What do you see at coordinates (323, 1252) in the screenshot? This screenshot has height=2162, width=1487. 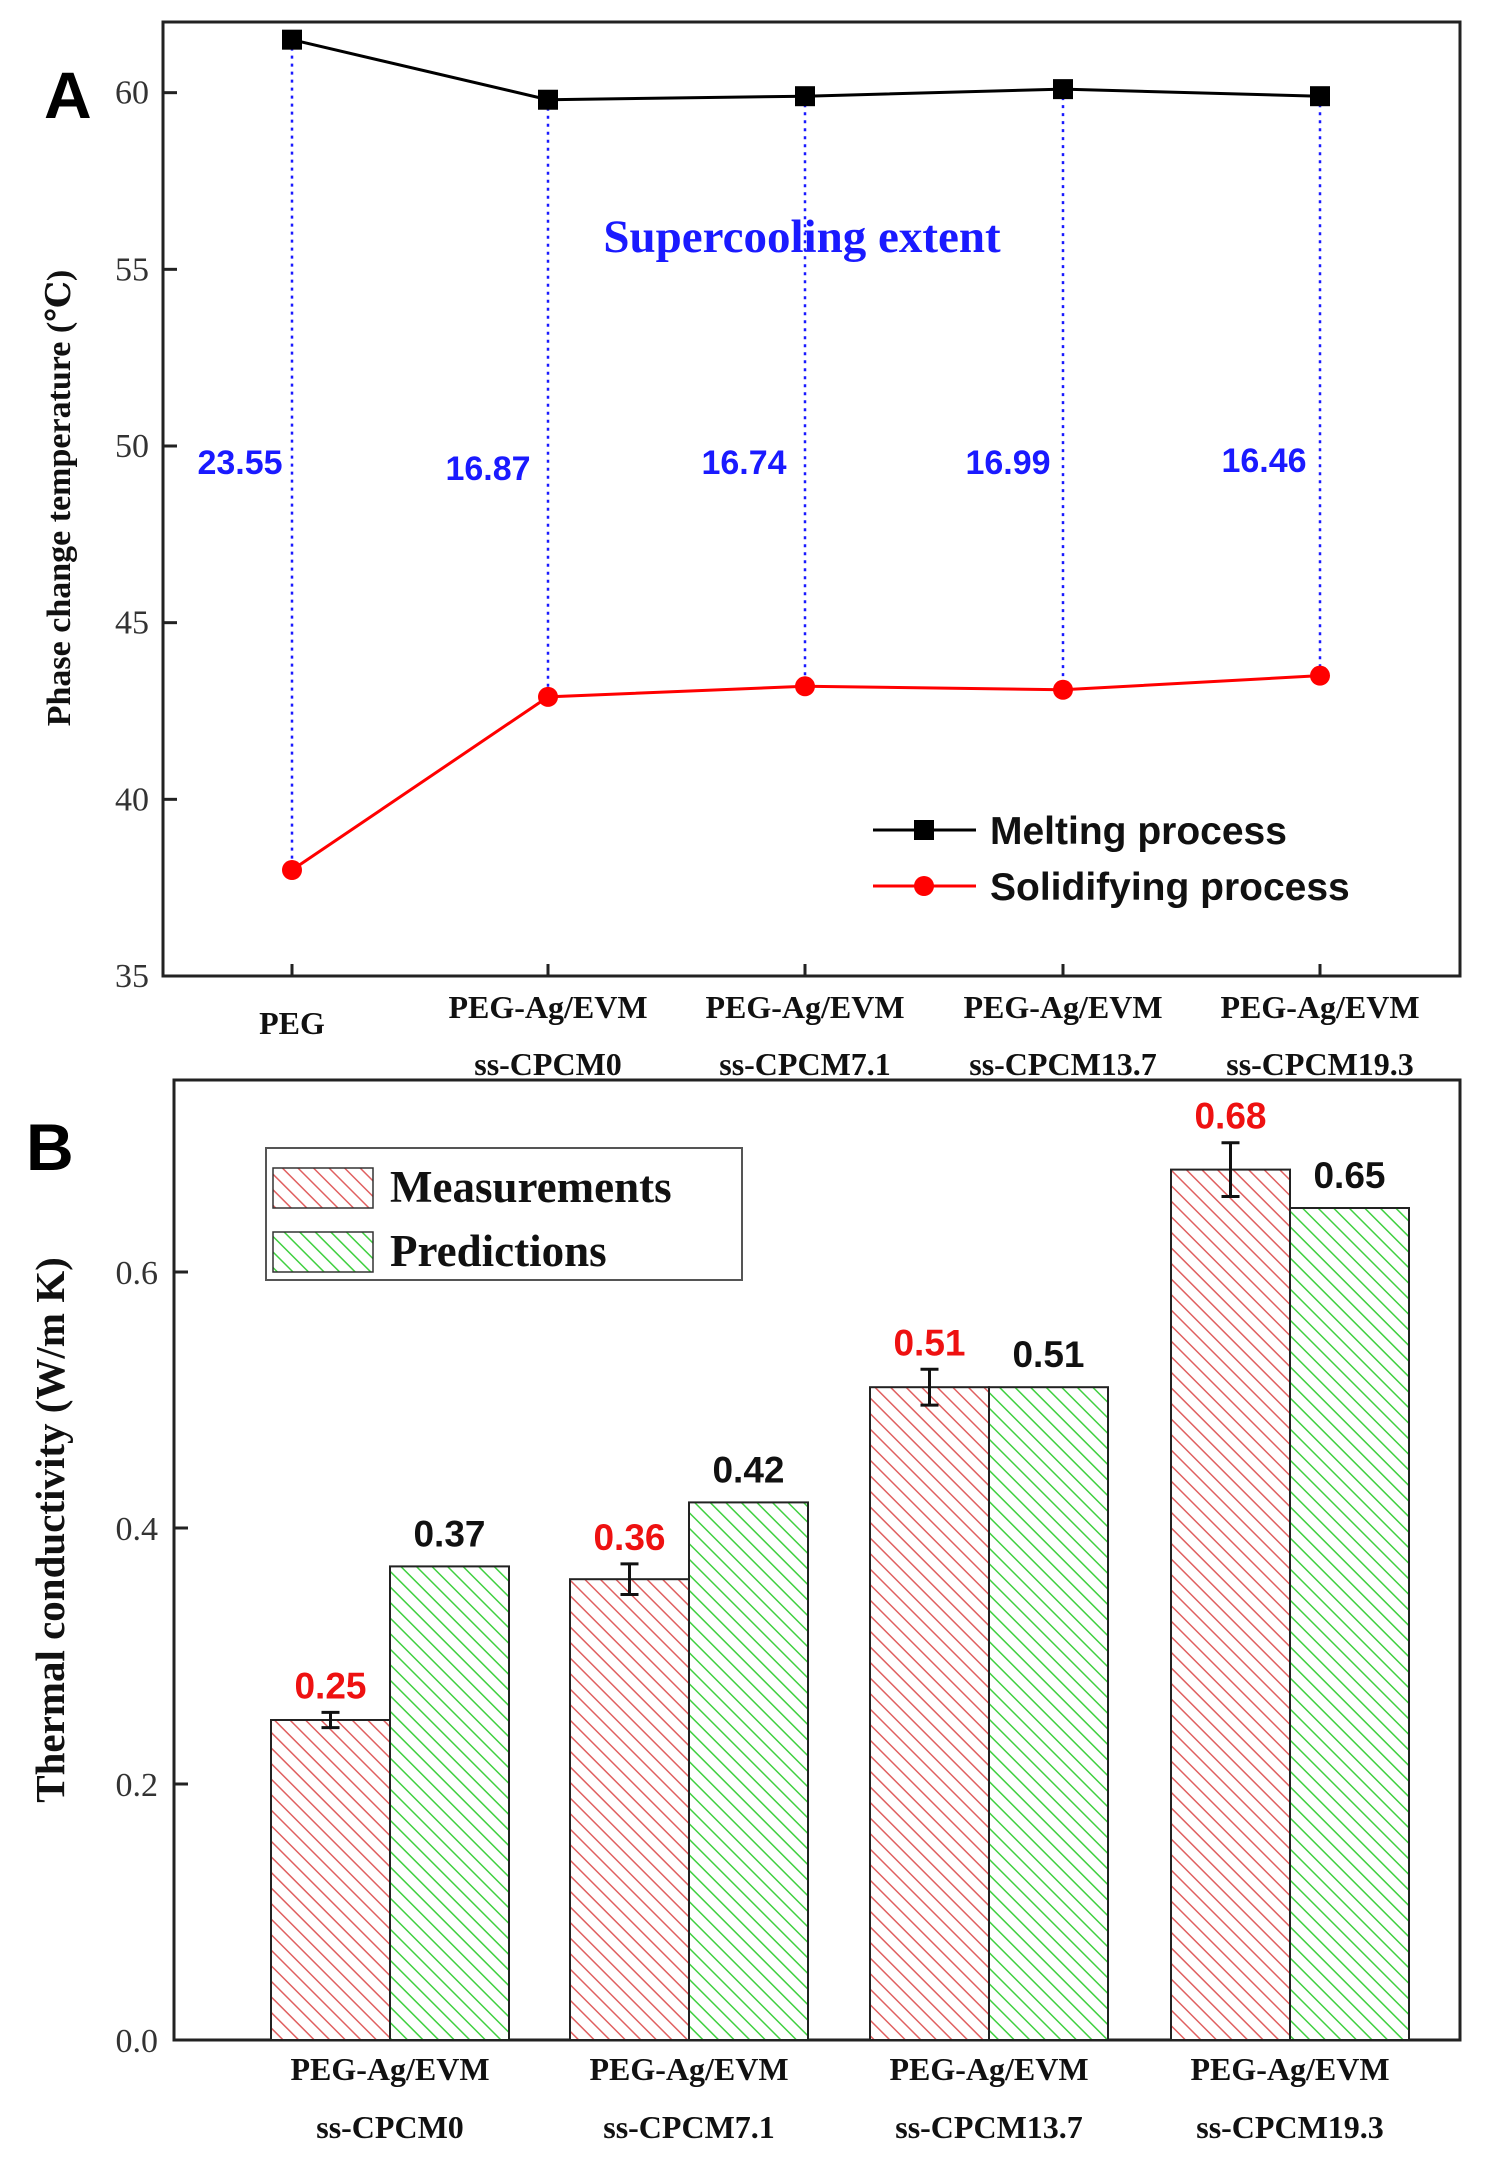 I see `legend-swatch-predictions` at bounding box center [323, 1252].